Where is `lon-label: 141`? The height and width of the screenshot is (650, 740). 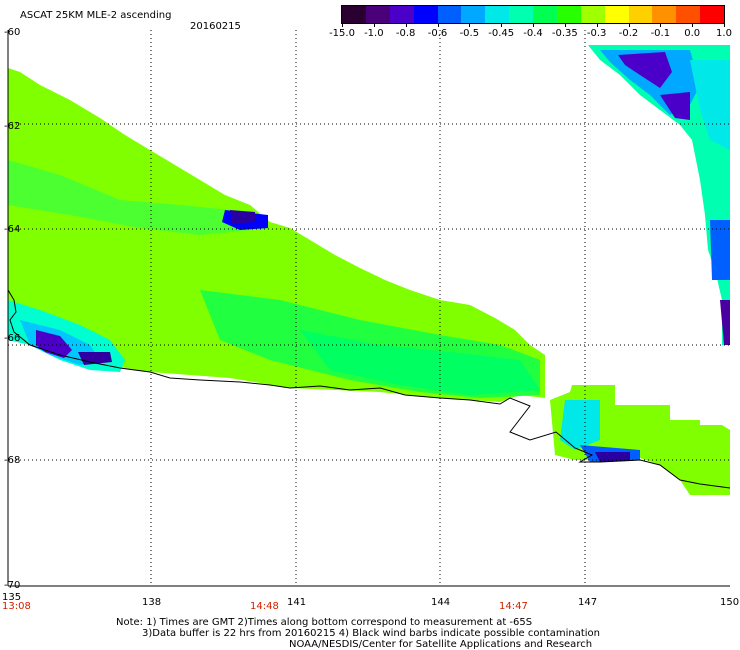 lon-label: 141 is located at coordinates (297, 602).